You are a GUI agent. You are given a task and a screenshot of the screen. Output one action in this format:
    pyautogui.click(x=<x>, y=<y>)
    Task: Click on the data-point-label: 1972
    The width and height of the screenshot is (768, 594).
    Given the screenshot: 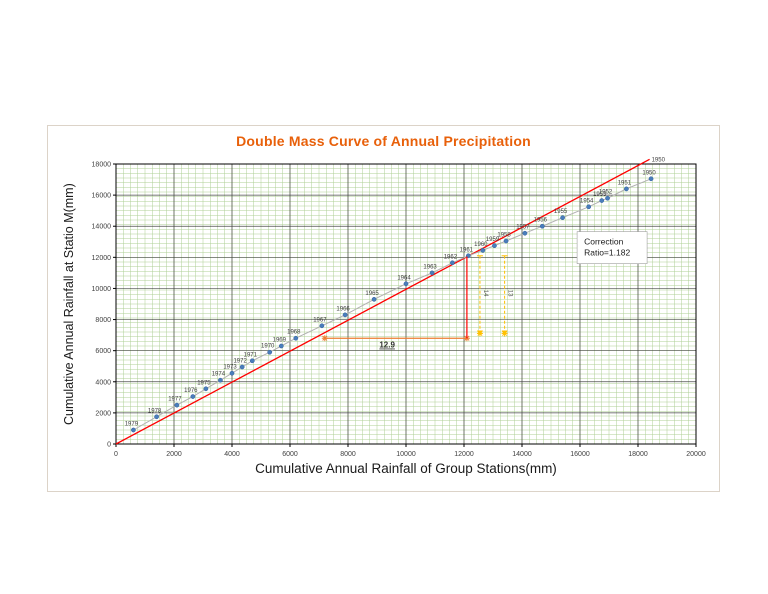 What is the action you would take?
    pyautogui.click(x=240, y=362)
    